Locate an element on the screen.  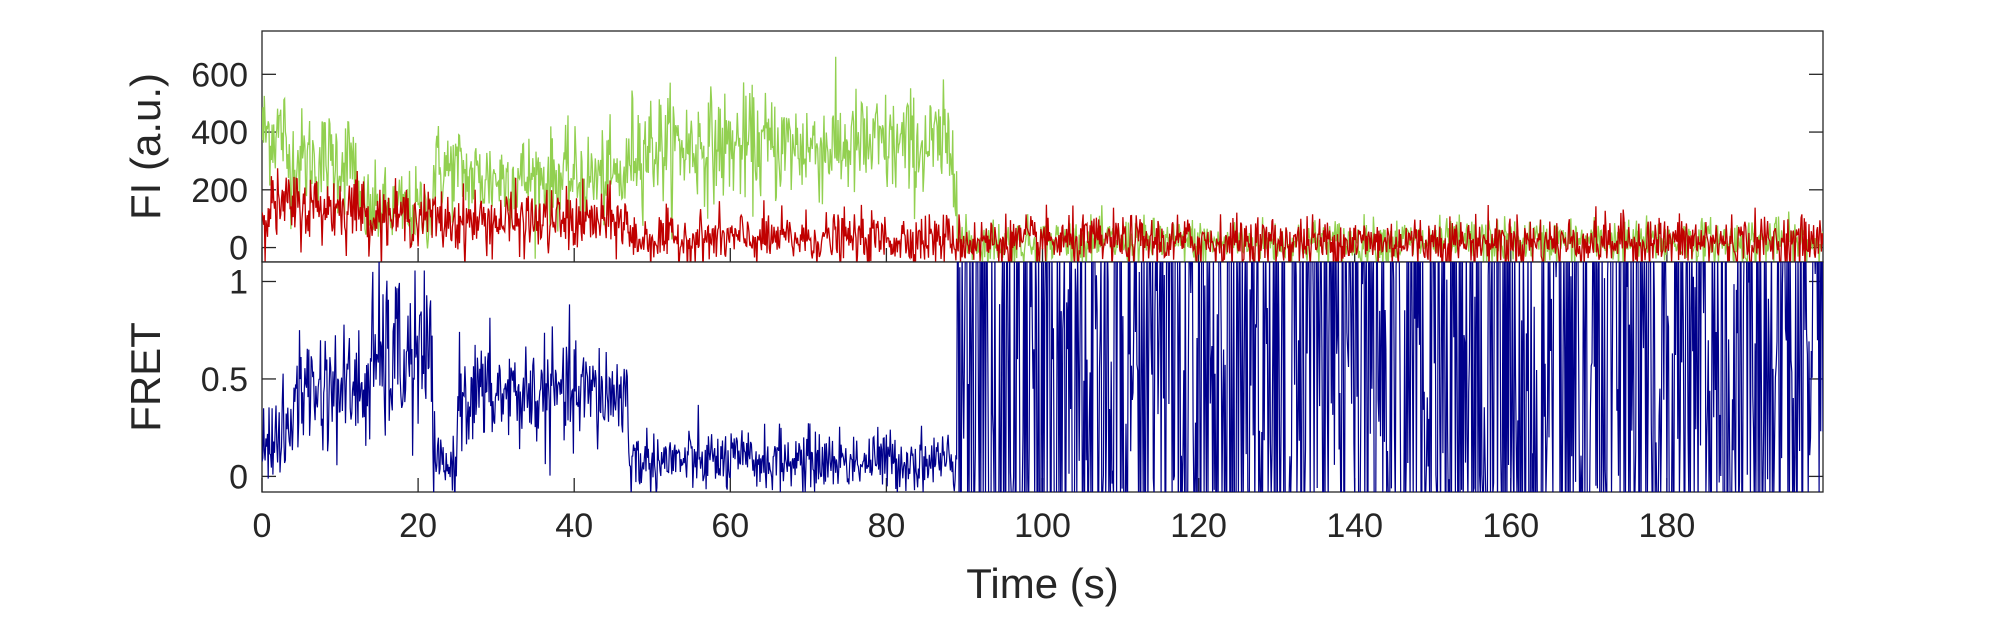
x-tick-label: 40 is located at coordinates (574, 526).